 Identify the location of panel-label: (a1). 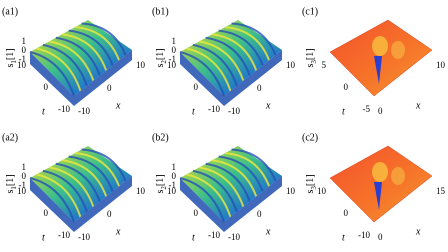
(10, 11).